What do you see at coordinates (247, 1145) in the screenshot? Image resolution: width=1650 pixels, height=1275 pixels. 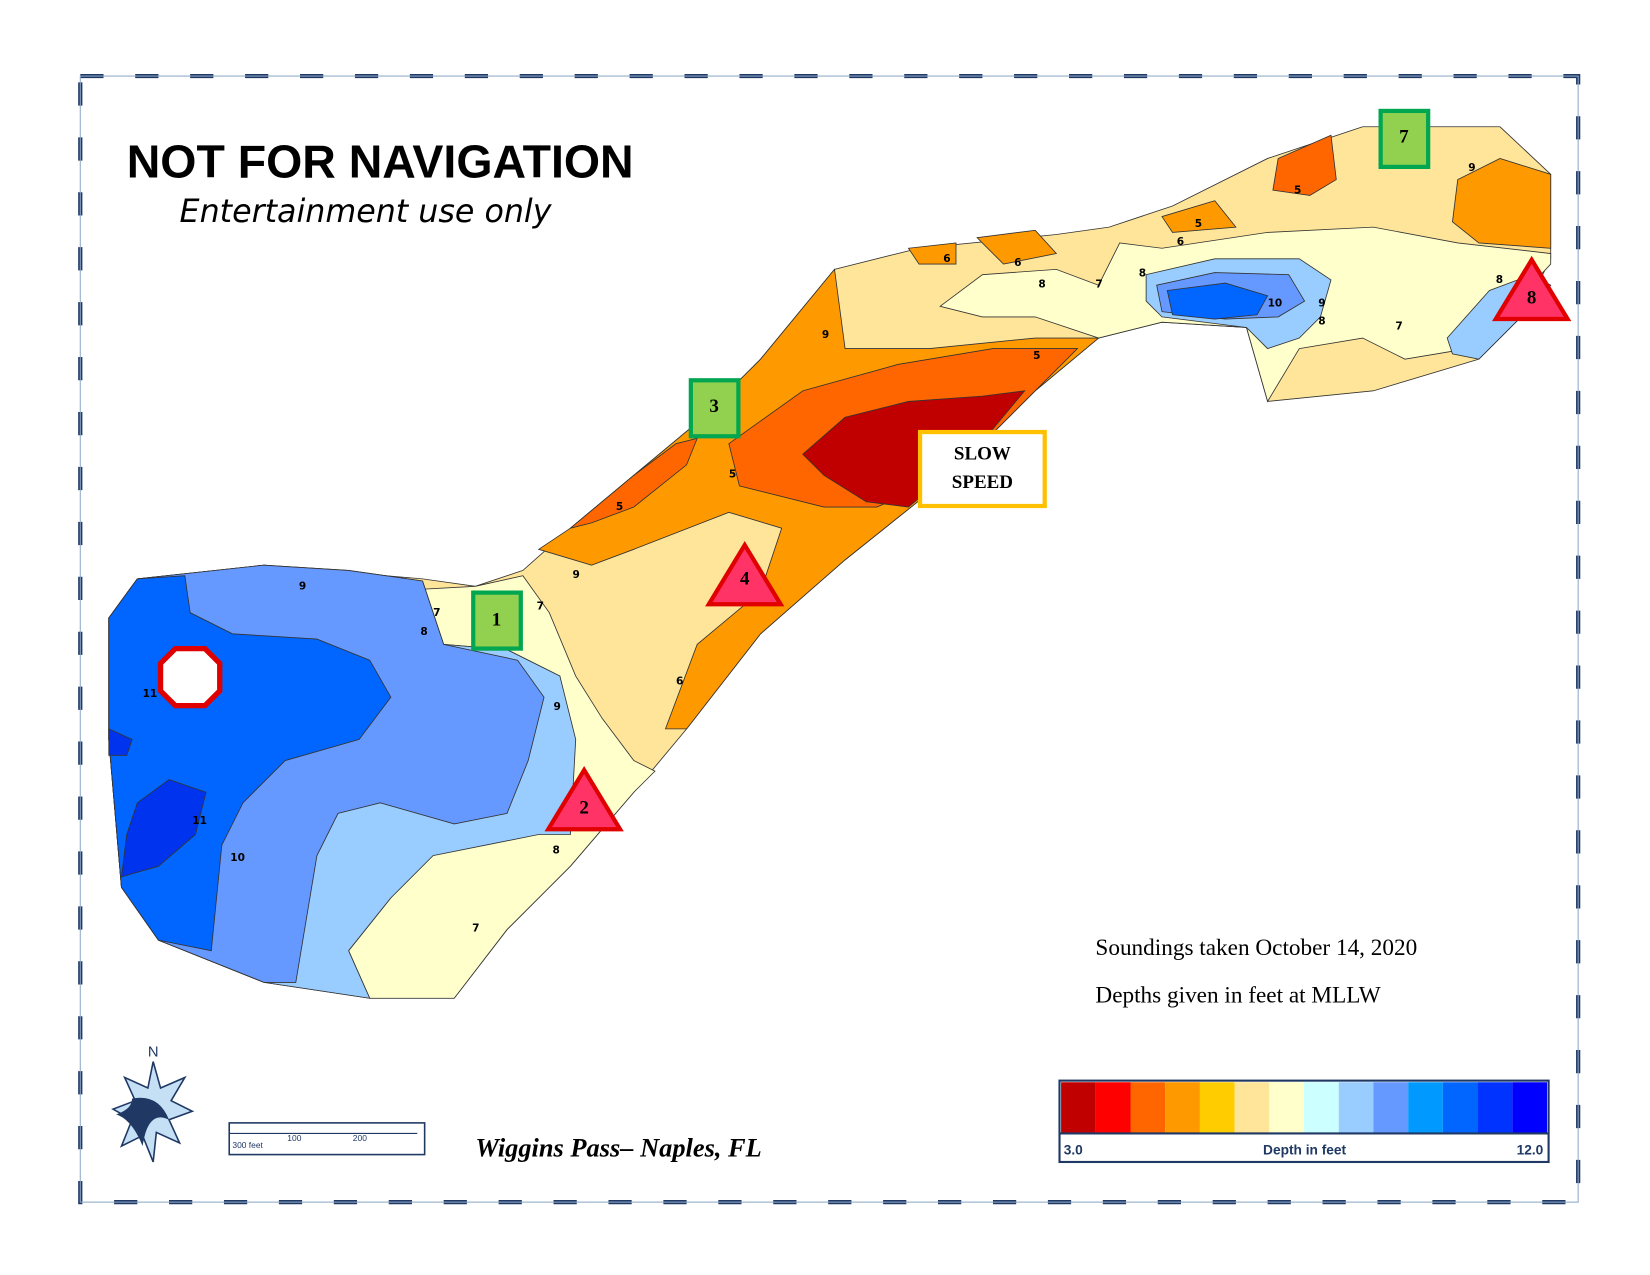 I see `scale-label: 300 feet` at bounding box center [247, 1145].